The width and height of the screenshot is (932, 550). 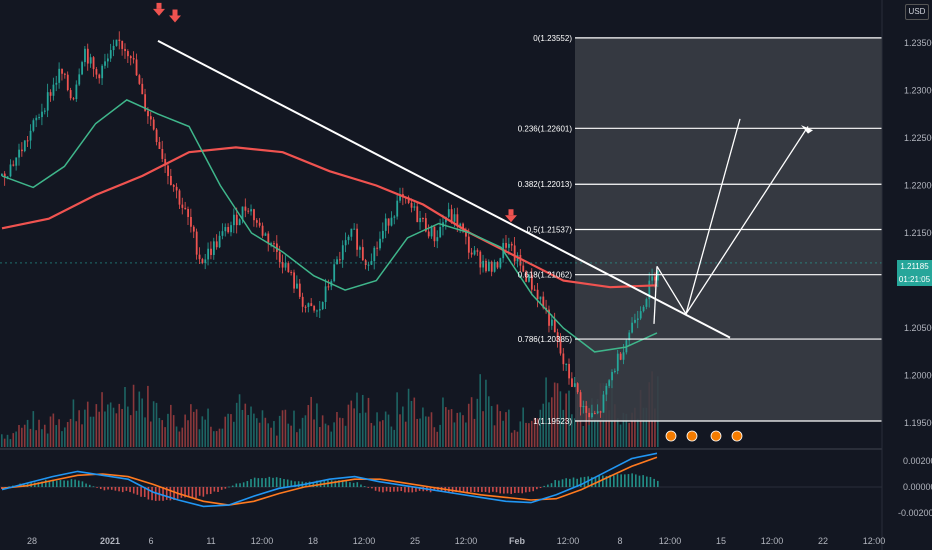 I want to click on event-icon, so click(x=716, y=436).